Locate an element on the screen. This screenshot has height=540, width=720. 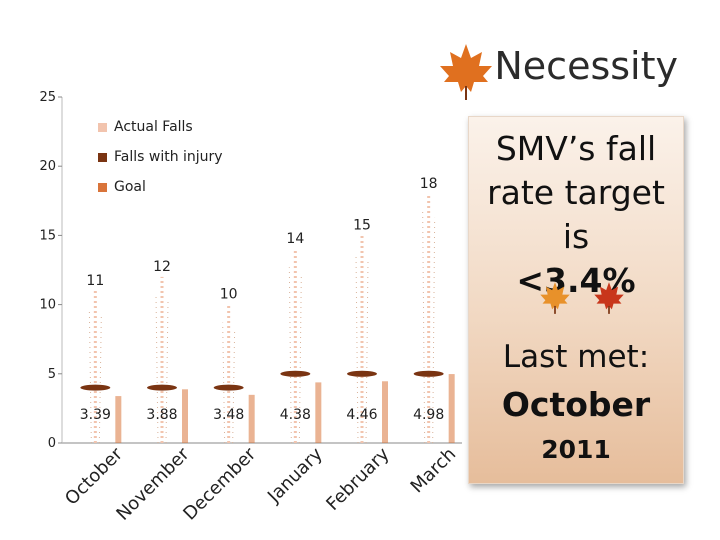
legend: Actual Falls Falls with injury Goal is located at coordinates (160, 157).